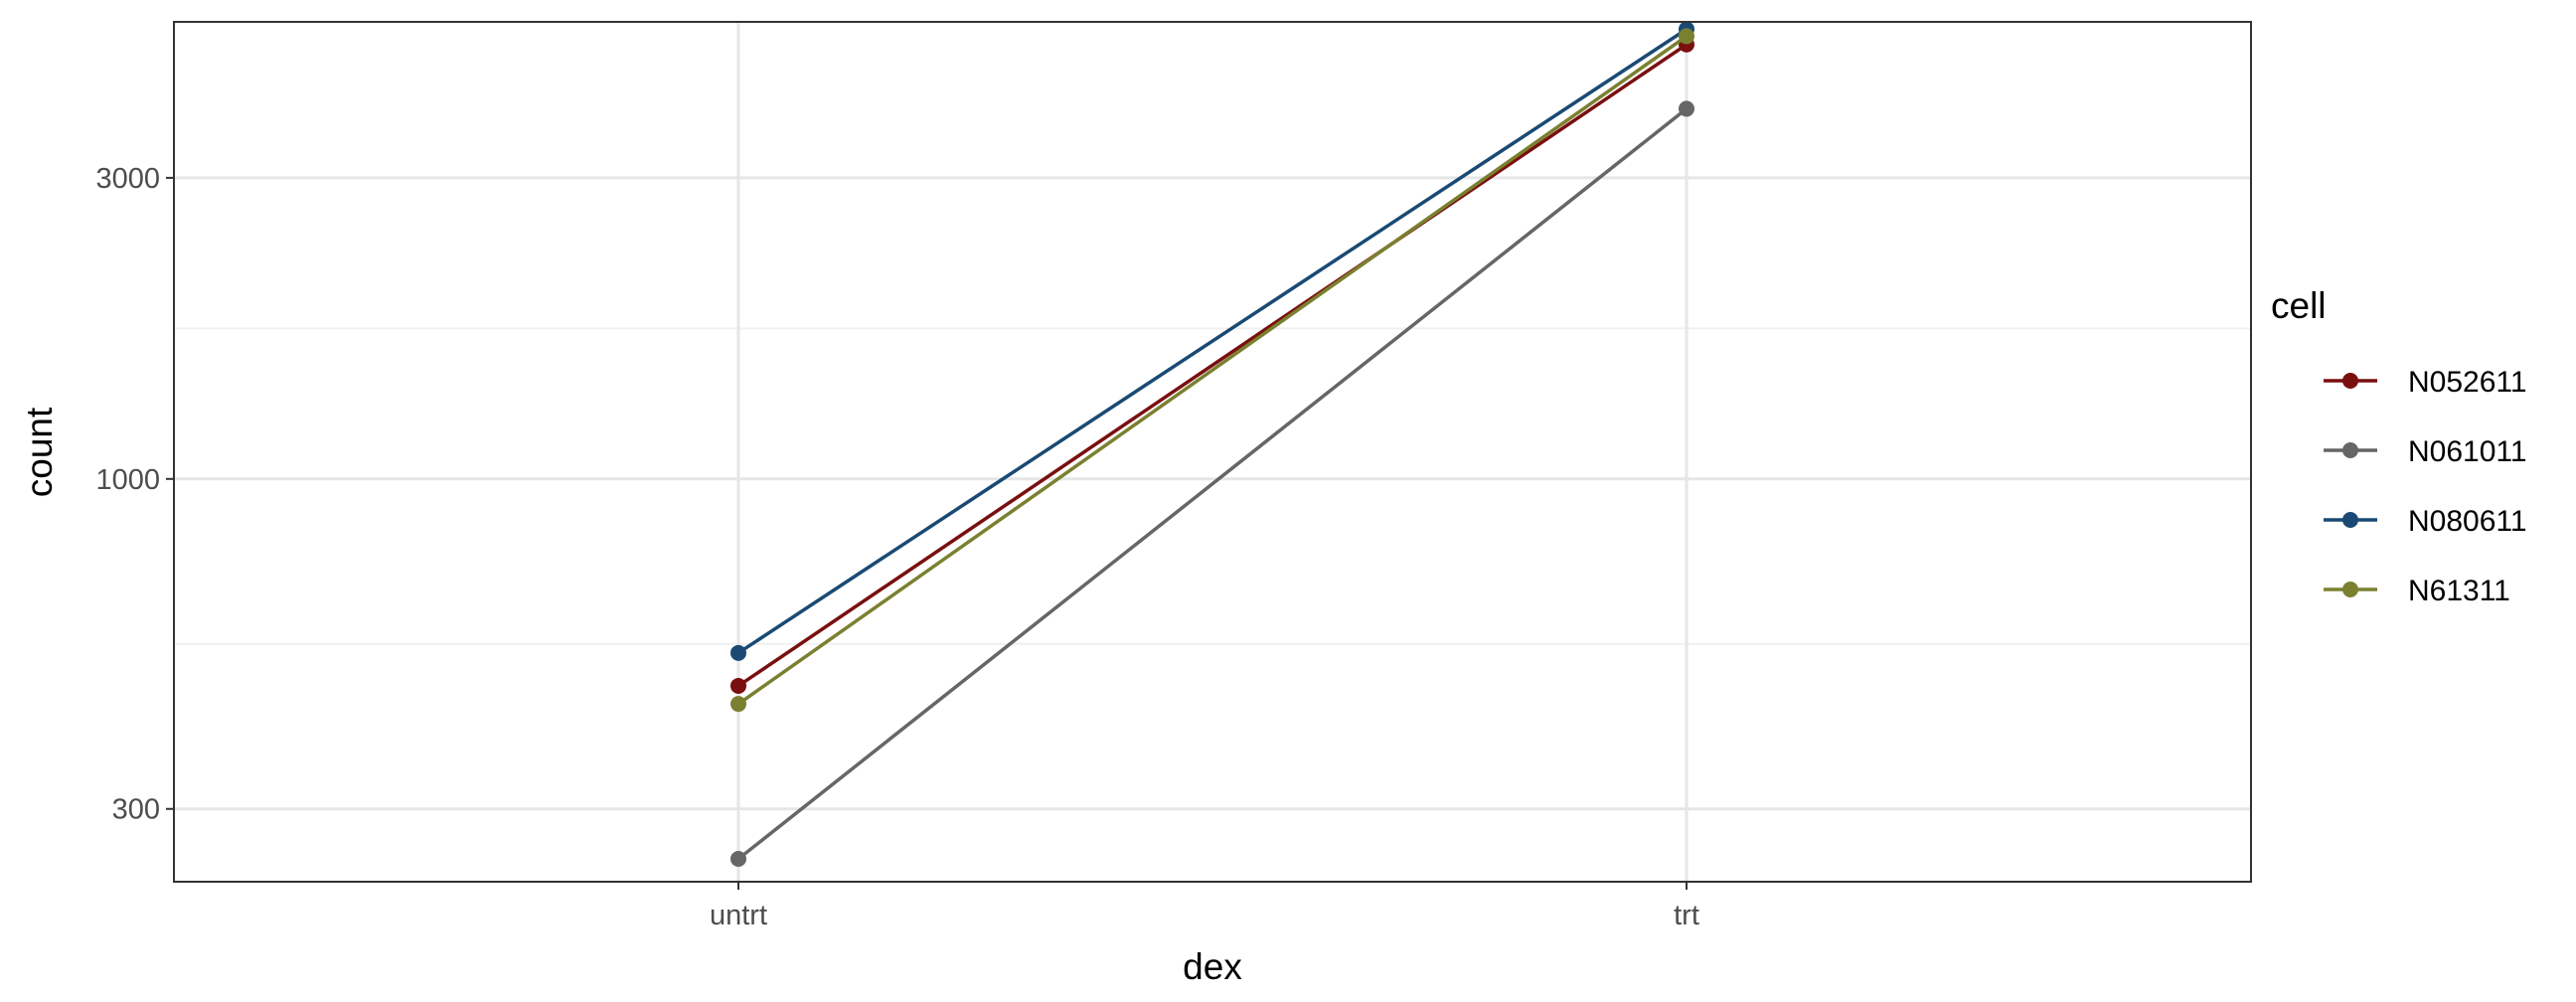  Describe the element at coordinates (1212, 966) in the screenshot. I see `x-axis-title: dex` at that location.